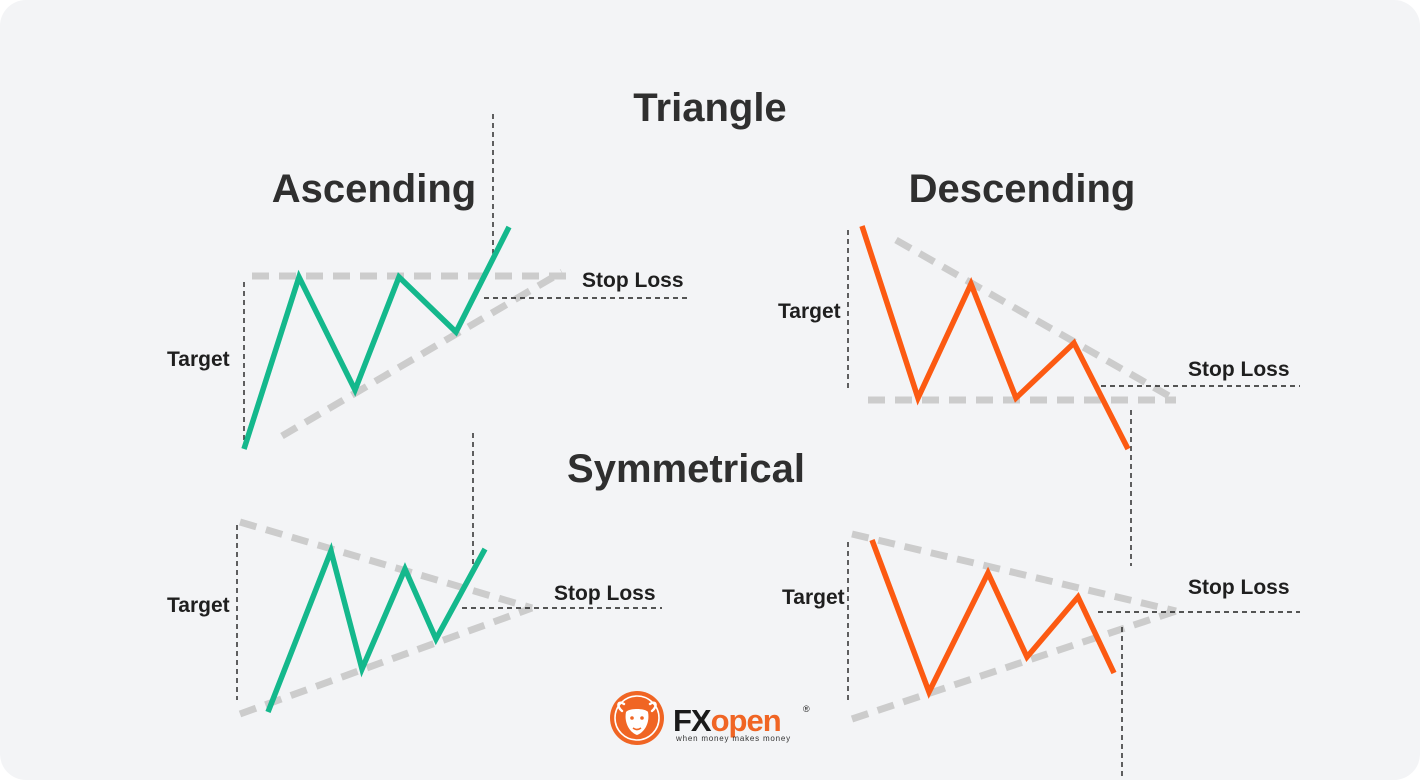 The image size is (1420, 780). I want to click on symmetrical-bullish-upper-line, so click(386, 565).